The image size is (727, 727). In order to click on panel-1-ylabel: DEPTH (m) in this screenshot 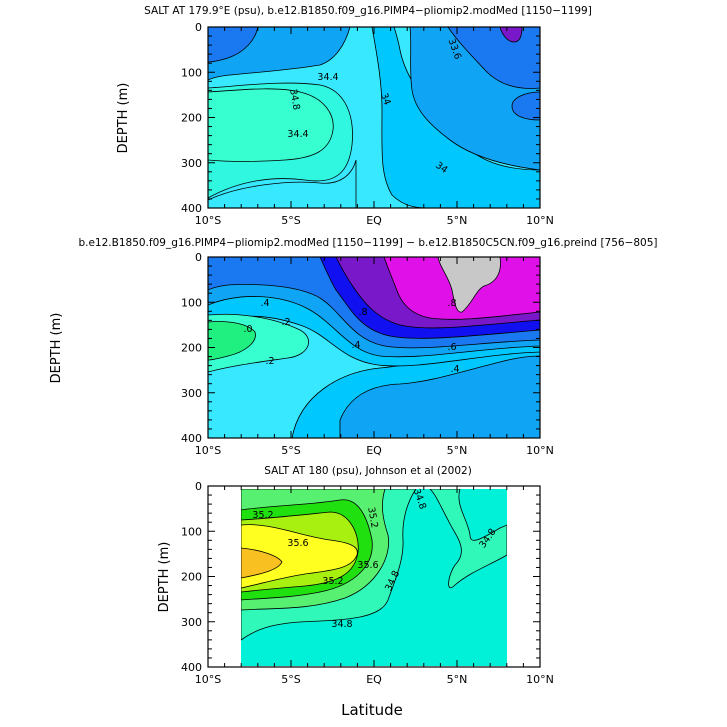, I will do `click(123, 118)`.